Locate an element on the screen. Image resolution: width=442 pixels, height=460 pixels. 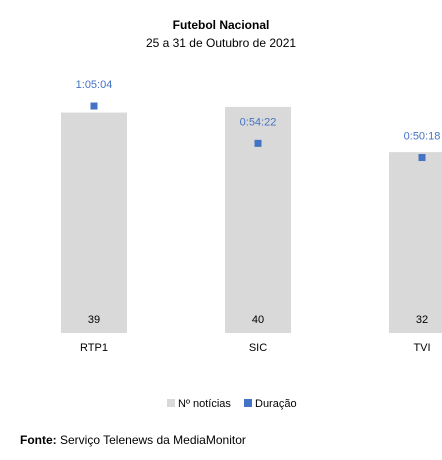
chart-title: Futebol Nacional is located at coordinates (221, 25).